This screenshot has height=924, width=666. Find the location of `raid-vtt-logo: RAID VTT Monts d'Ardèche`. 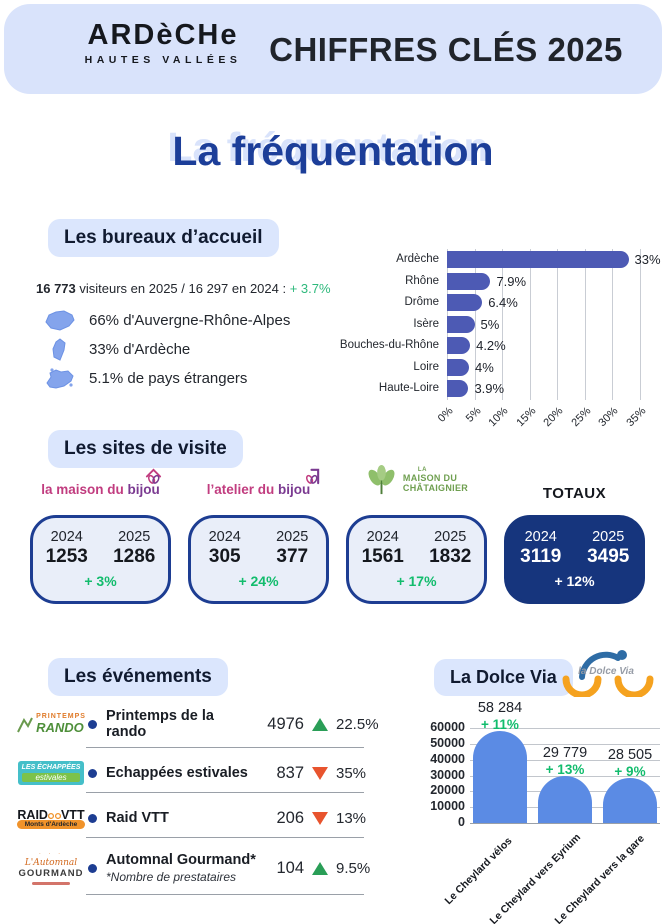

raid-vtt-logo: RAID VTT Monts d'Ardèche is located at coordinates (51, 818).